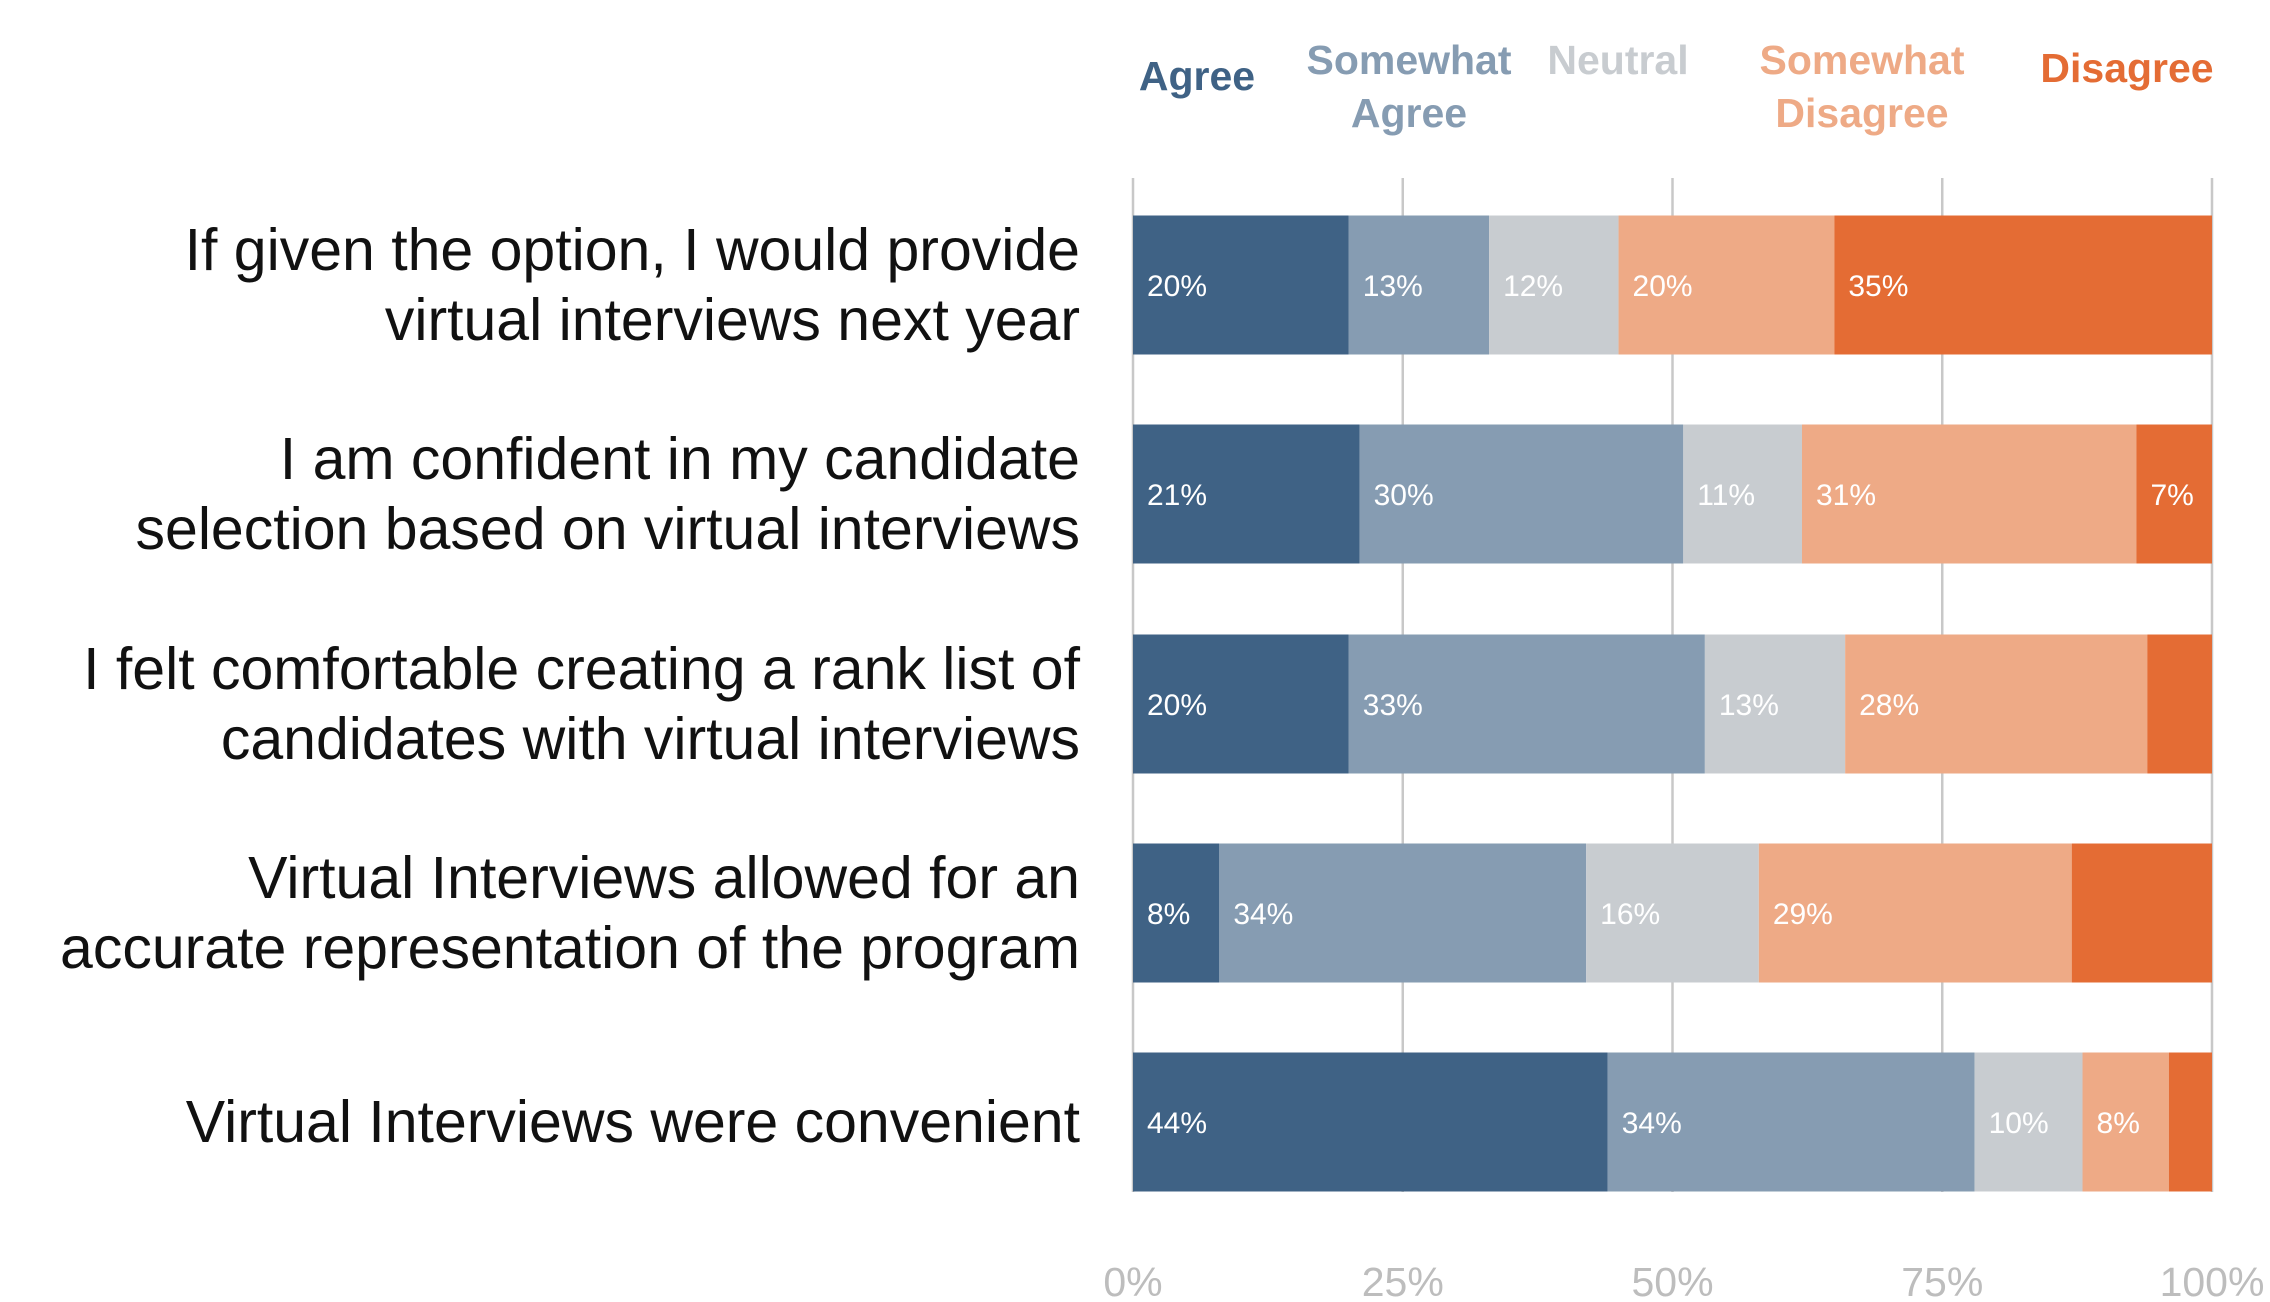  Describe the element at coordinates (2126, 68) in the screenshot. I see `legend-label-disagree-line-1: Disagree` at that location.